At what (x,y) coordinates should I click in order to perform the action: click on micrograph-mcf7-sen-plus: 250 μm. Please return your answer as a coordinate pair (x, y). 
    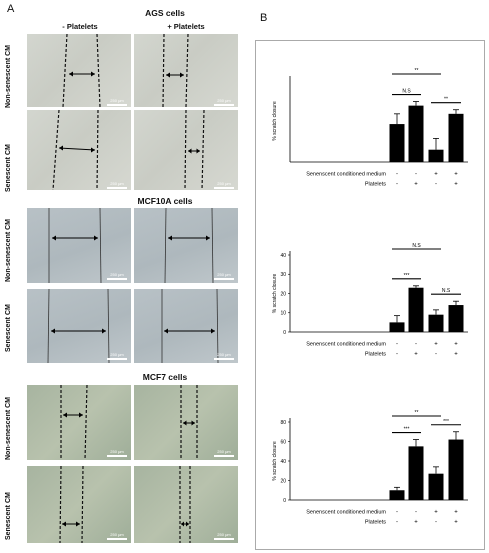
    Looking at the image, I should click on (186, 504).